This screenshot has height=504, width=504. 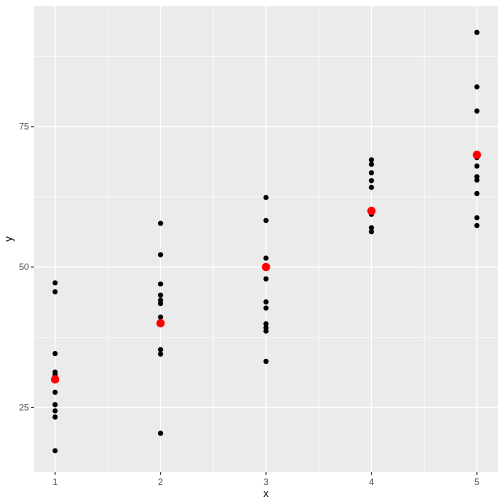 What do you see at coordinates (476, 482) in the screenshot?
I see `x-tick-label: 5` at bounding box center [476, 482].